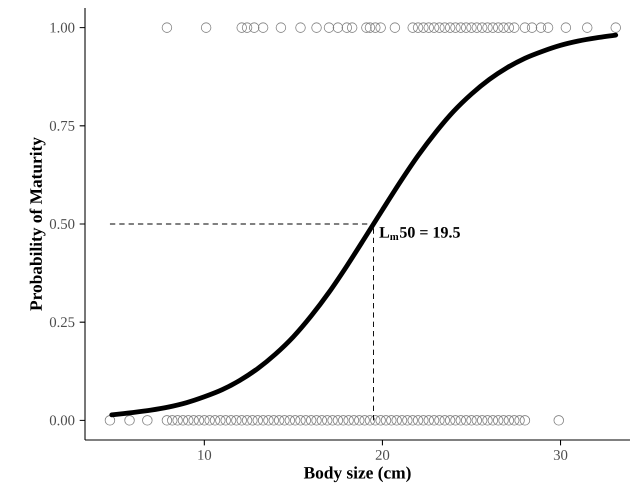 Image resolution: width=637 pixels, height=490 pixels. Describe the element at coordinates (62, 125) in the screenshot. I see `y-tick-label: 0.75` at that location.